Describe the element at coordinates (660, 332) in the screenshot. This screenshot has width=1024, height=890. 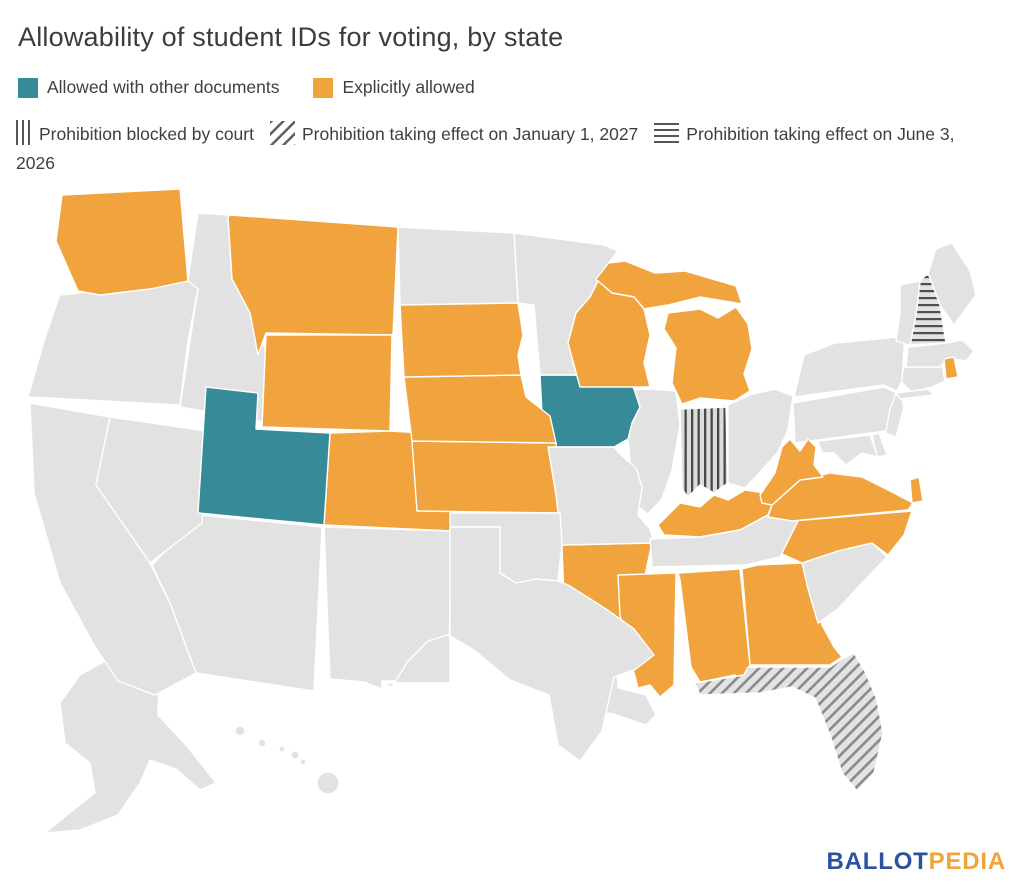
I see `state-mi: Michigan` at that location.